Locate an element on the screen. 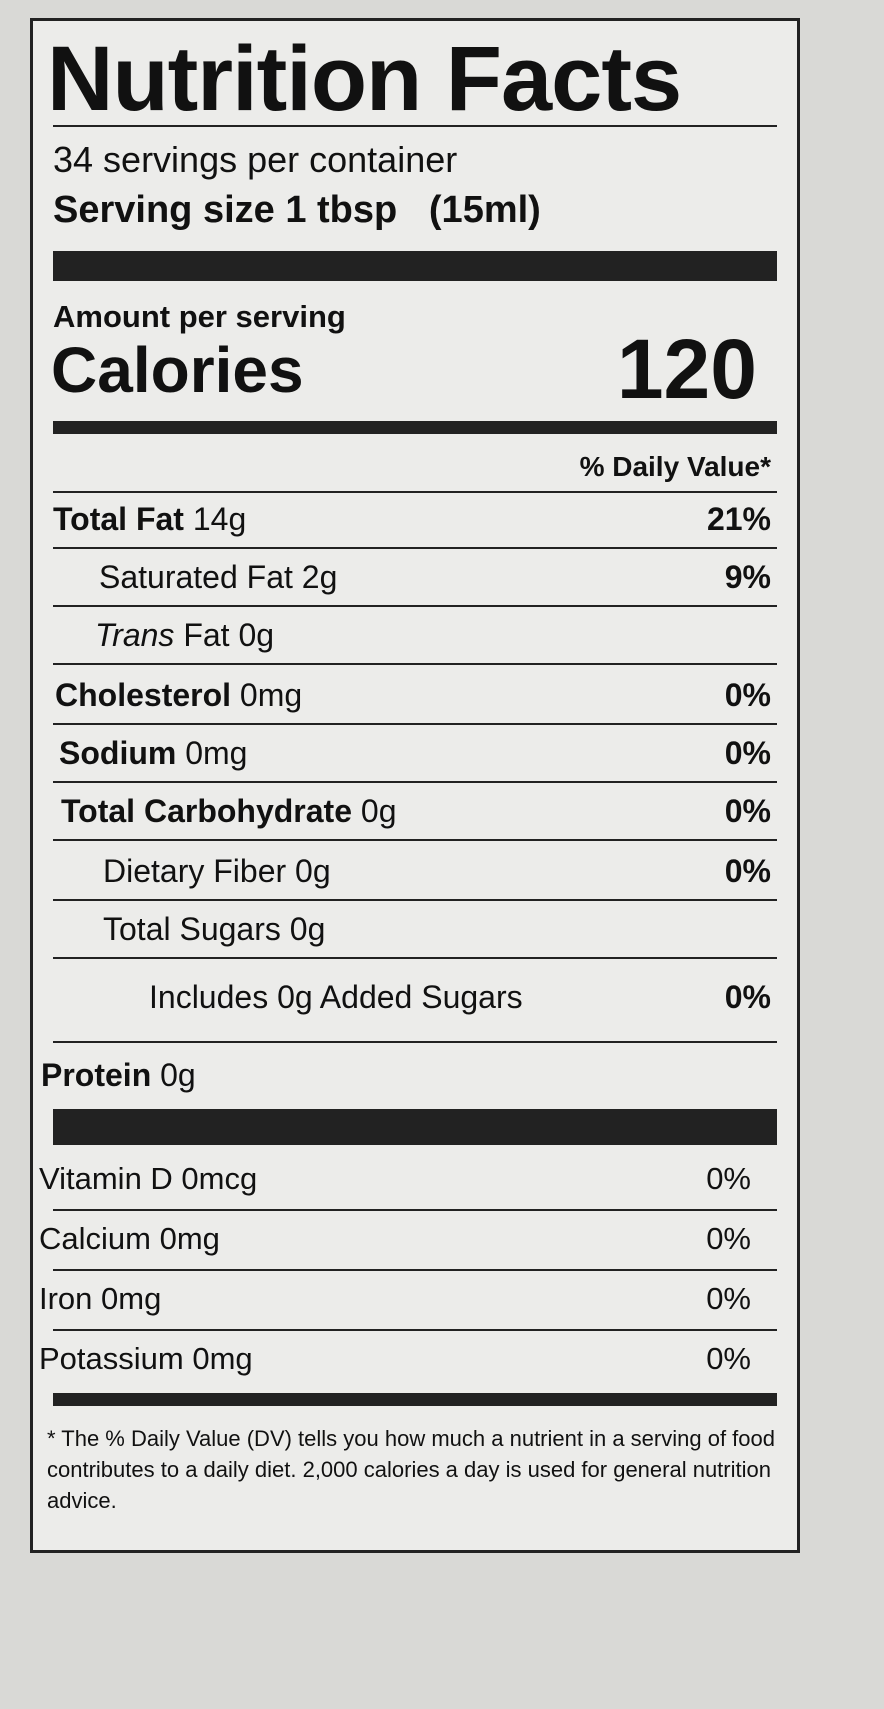 This screenshot has width=884, height=1709. nutrient-name: Trans is located at coordinates (135, 635).